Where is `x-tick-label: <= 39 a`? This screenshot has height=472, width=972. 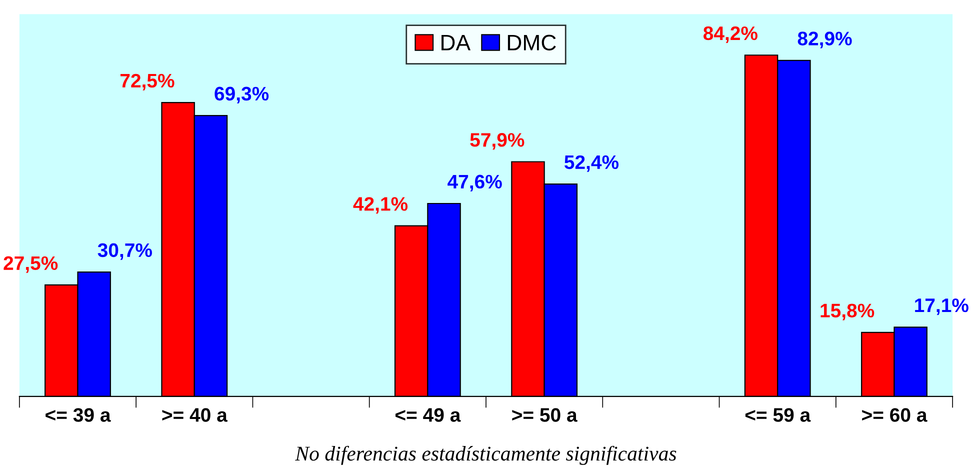
x-tick-label: <= 39 a is located at coordinates (78, 415).